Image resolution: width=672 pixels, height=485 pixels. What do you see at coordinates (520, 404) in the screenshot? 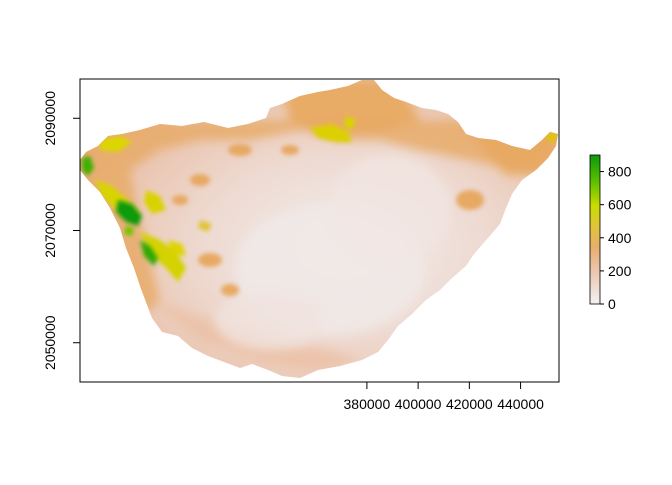
I see `x-tick-label: 440000` at bounding box center [520, 404].